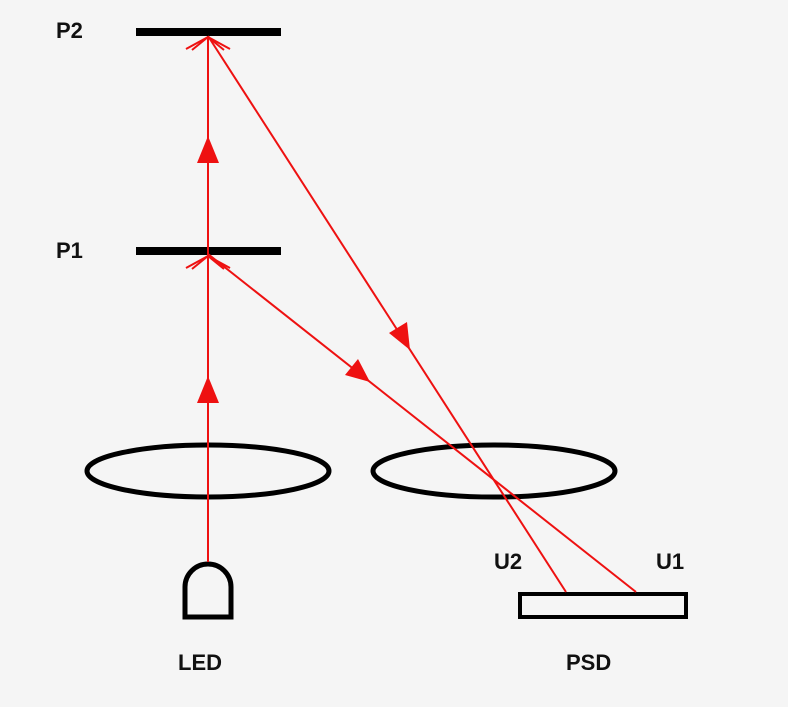  What do you see at coordinates (208, 149) in the screenshot?
I see `arrow-up-upper` at bounding box center [208, 149].